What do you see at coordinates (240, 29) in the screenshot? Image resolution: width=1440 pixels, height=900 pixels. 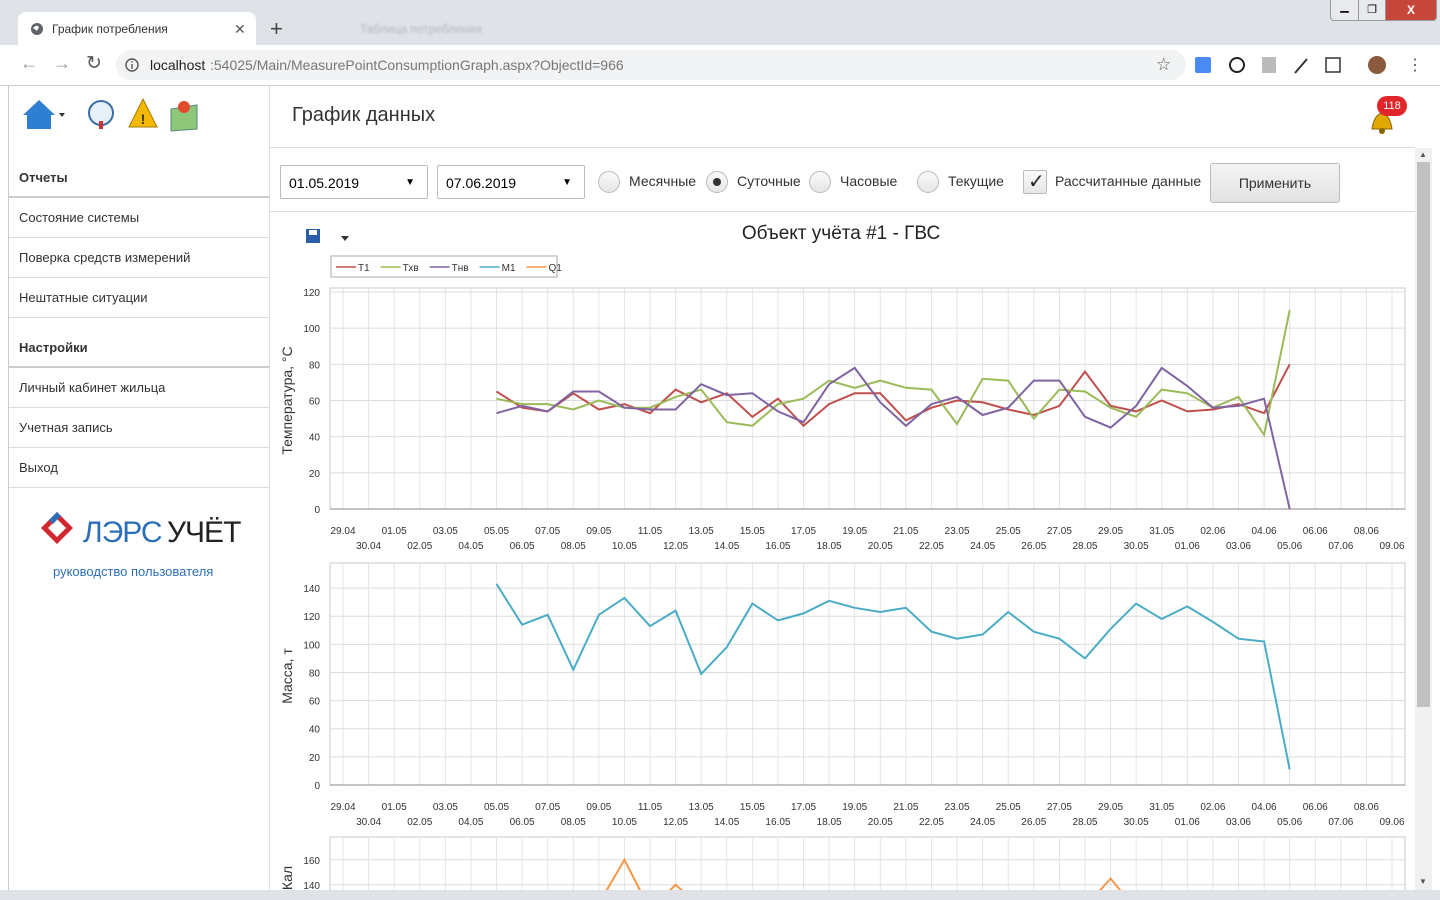 I see `tab-close: ✕` at bounding box center [240, 29].